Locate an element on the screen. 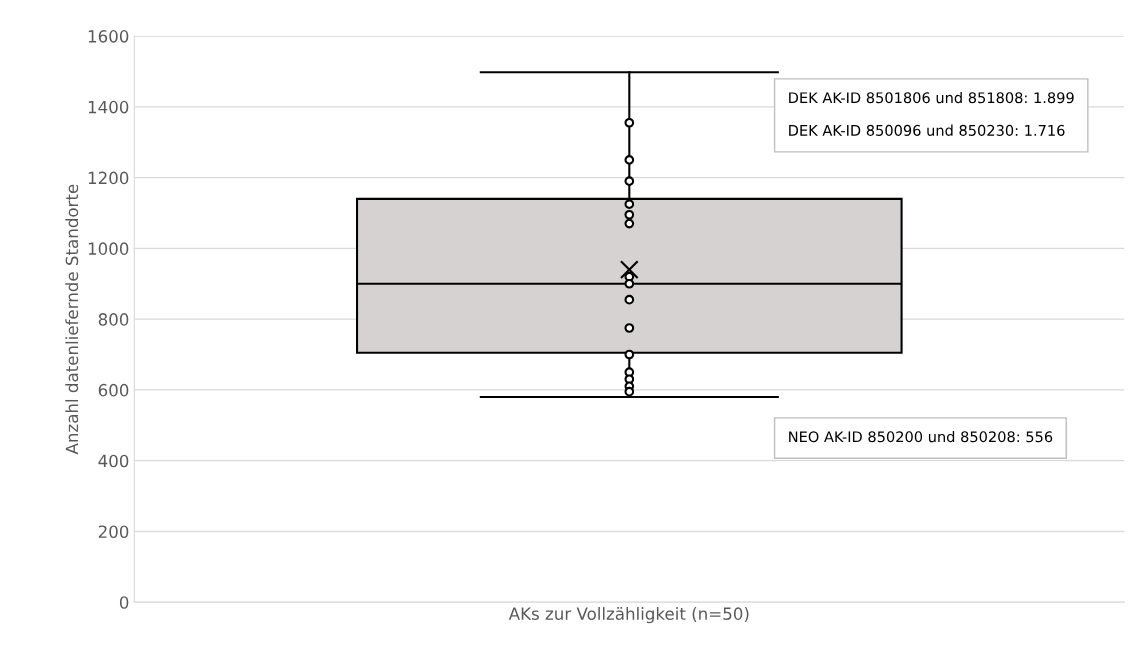 The image size is (1138, 656). y-tick-label: 1000 is located at coordinates (108, 248).